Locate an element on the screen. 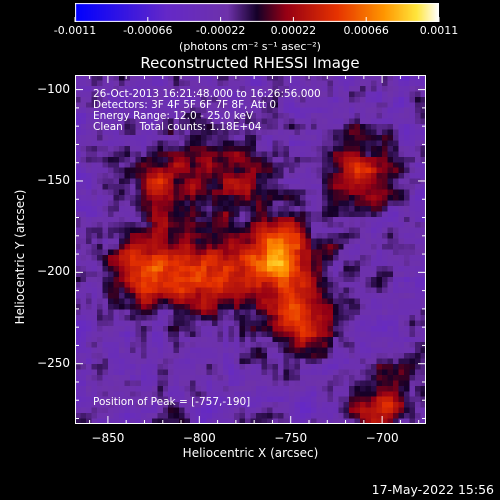  colorbar-tick-label: -0.00022 is located at coordinates (220, 30).